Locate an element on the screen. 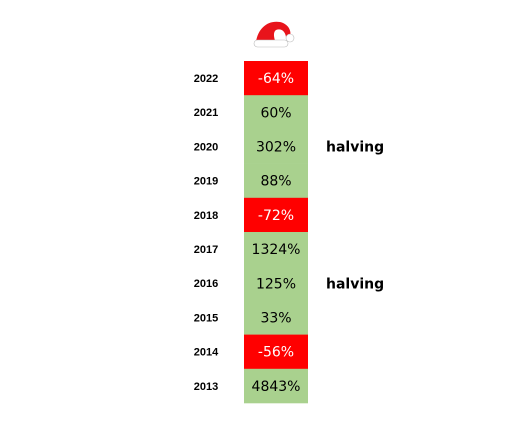 This screenshot has height=437, width=518. change-value: 4843% is located at coordinates (276, 387).